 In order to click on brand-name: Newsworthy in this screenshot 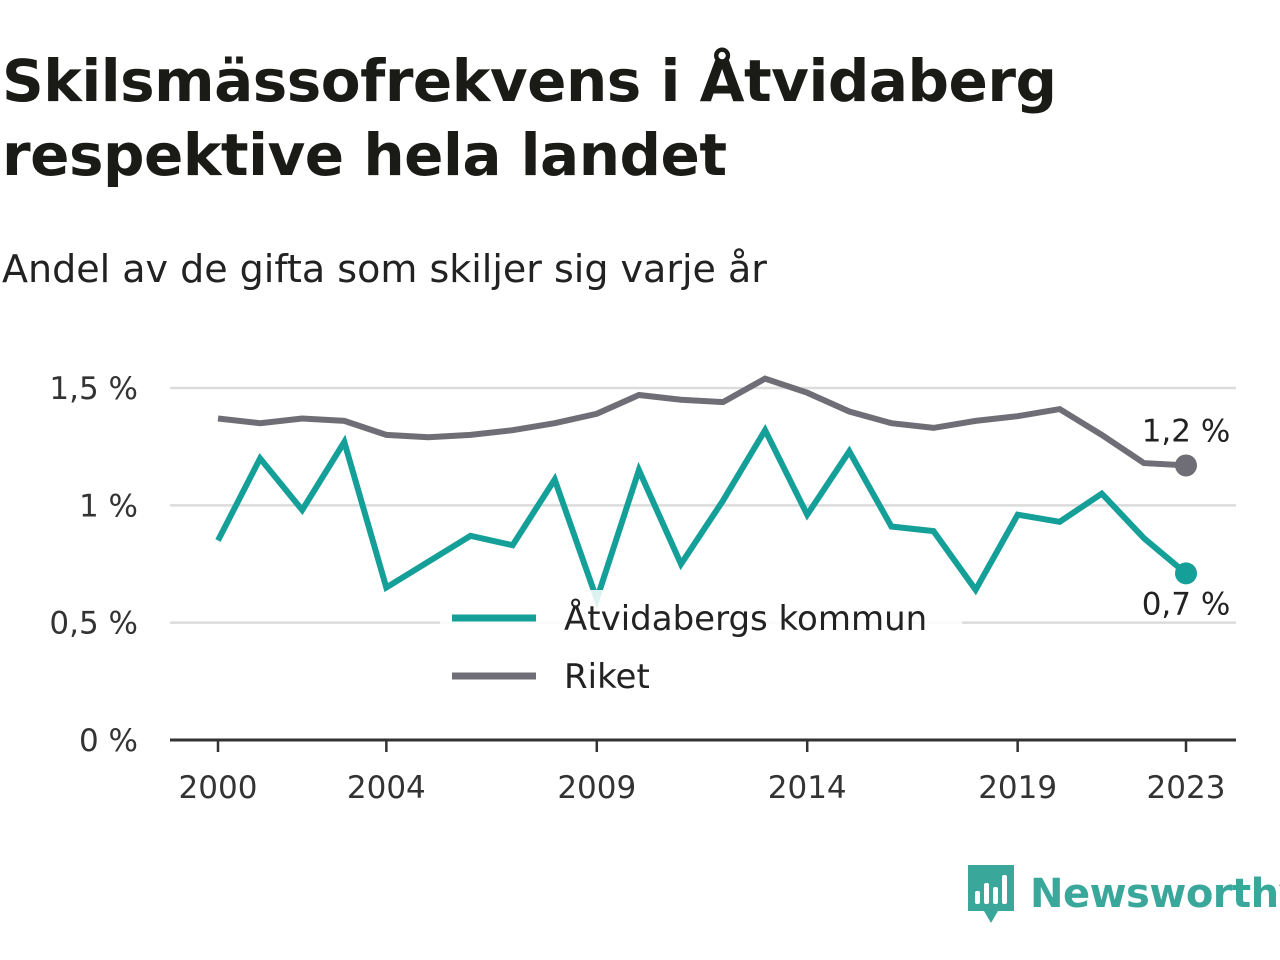, I will do `click(1155, 894)`.